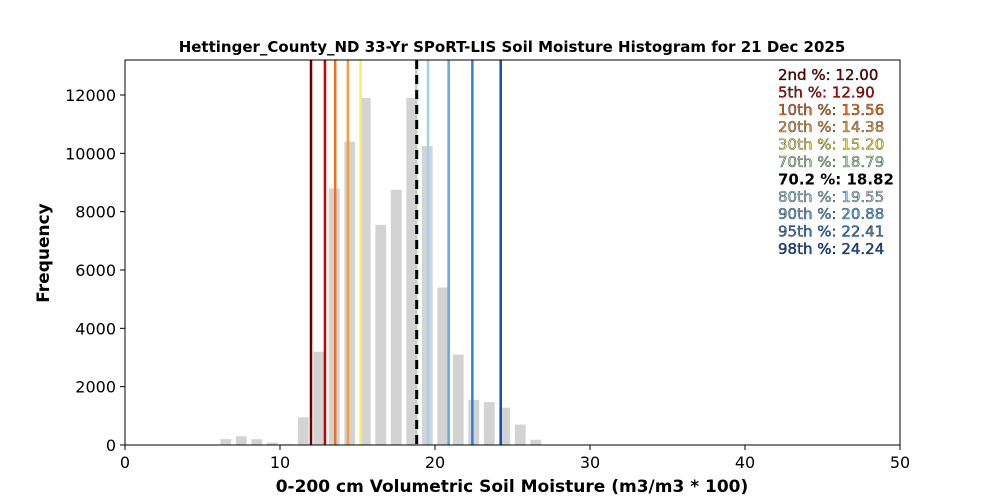 This screenshot has height=500, width=1000. I want to click on legend-entry-6: 70.2 %: 18.82, so click(836, 179).